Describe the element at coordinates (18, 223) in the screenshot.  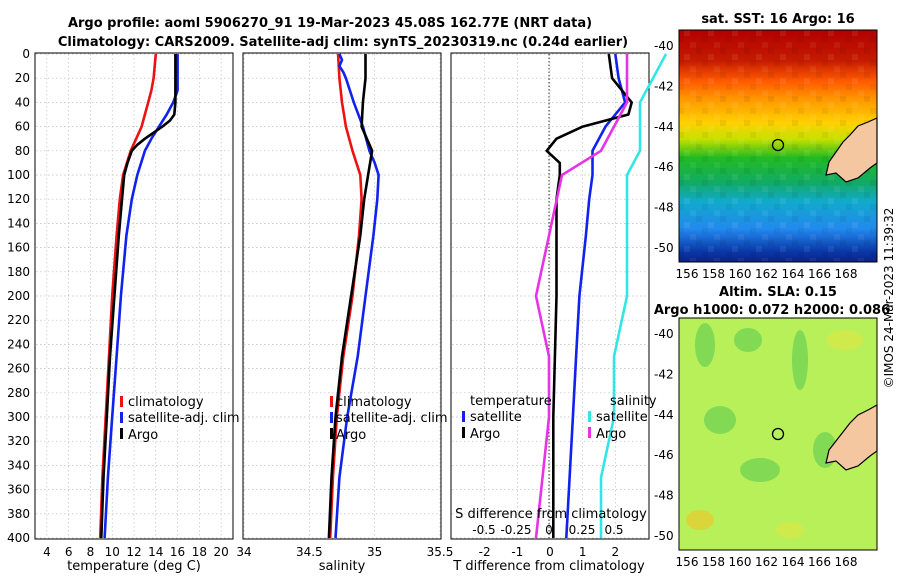
I see `depth-tick-label: 140` at that location.